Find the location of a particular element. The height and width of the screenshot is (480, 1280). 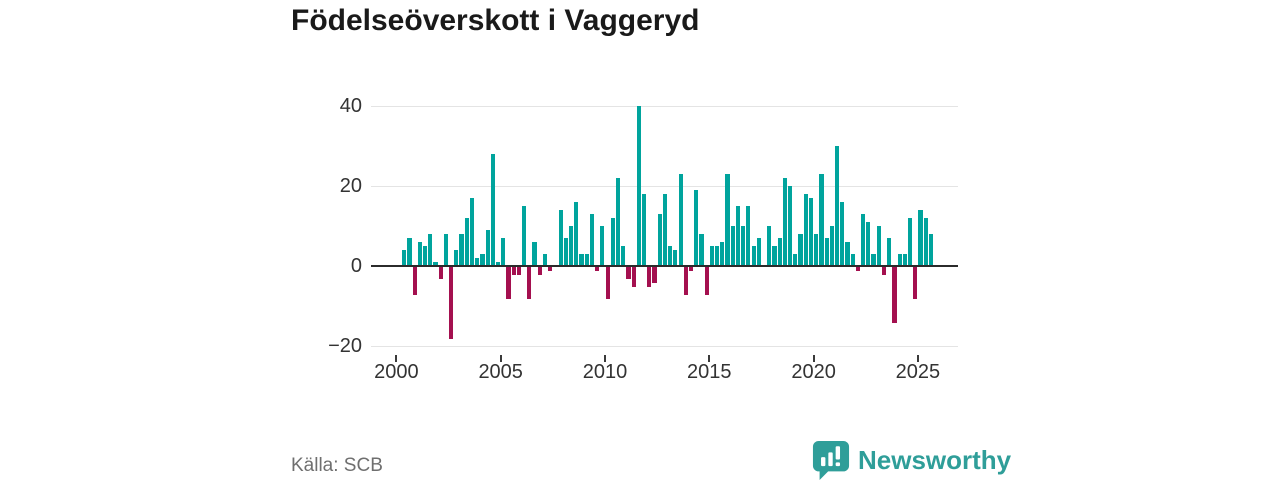

zero-axis-line is located at coordinates (664, 266).